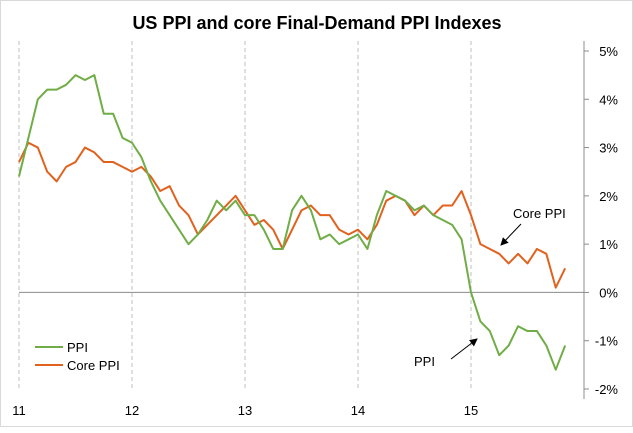  I want to click on y-tick-label: 4%, so click(608, 99).